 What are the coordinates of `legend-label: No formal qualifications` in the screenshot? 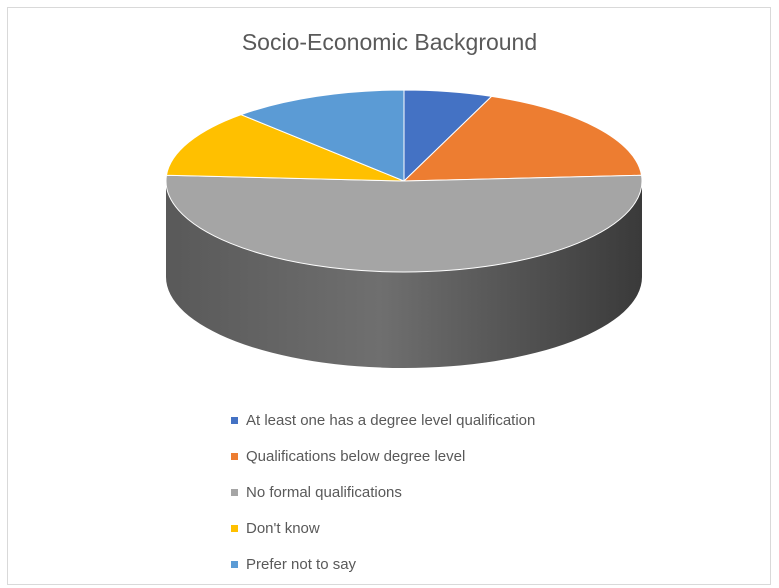 It's located at (324, 492).